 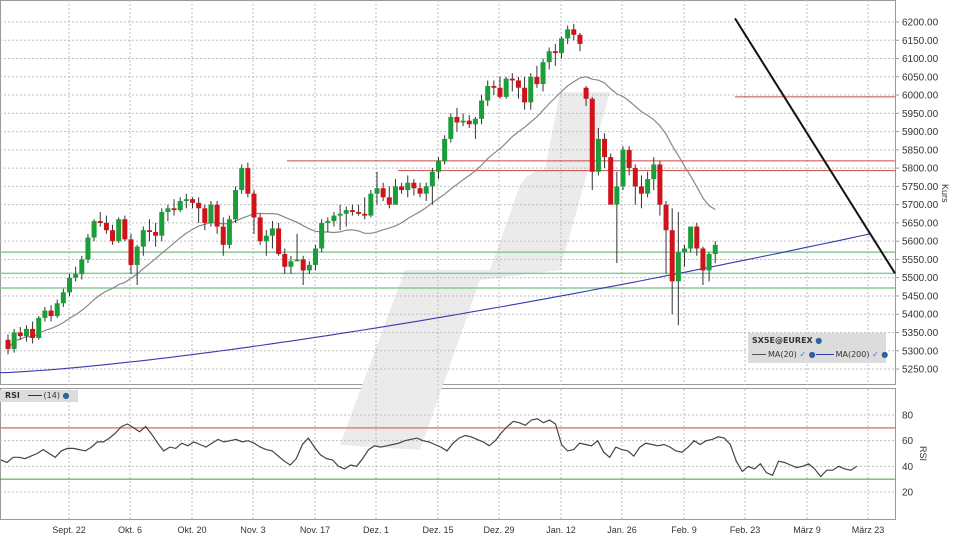 What do you see at coordinates (920, 351) in the screenshot?
I see `price-tick-label: 5300.00` at bounding box center [920, 351].